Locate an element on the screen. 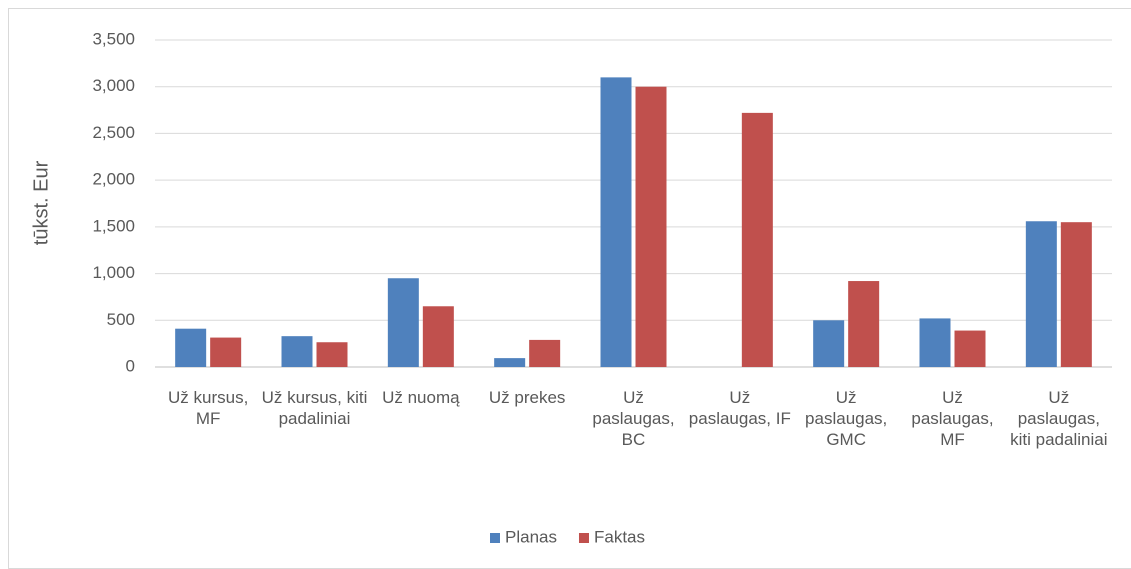  y-tick-label: 3,500 is located at coordinates (113, 38).